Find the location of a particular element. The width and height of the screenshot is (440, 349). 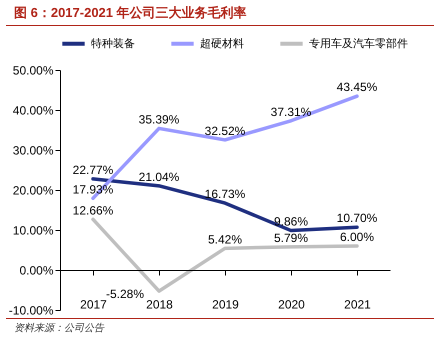

data-label: 22.77% is located at coordinates (93, 169).